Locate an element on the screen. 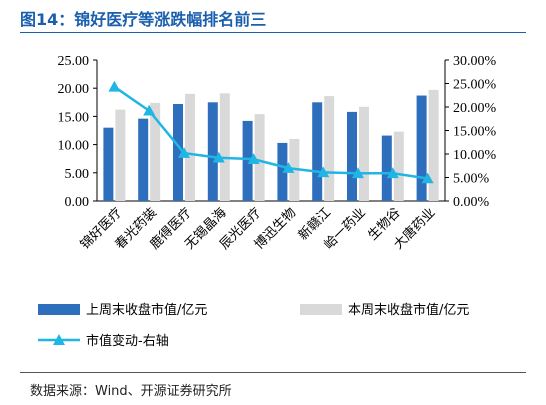  legend-label-last-week: 上周末收盘市值/亿元 is located at coordinates (146, 310).